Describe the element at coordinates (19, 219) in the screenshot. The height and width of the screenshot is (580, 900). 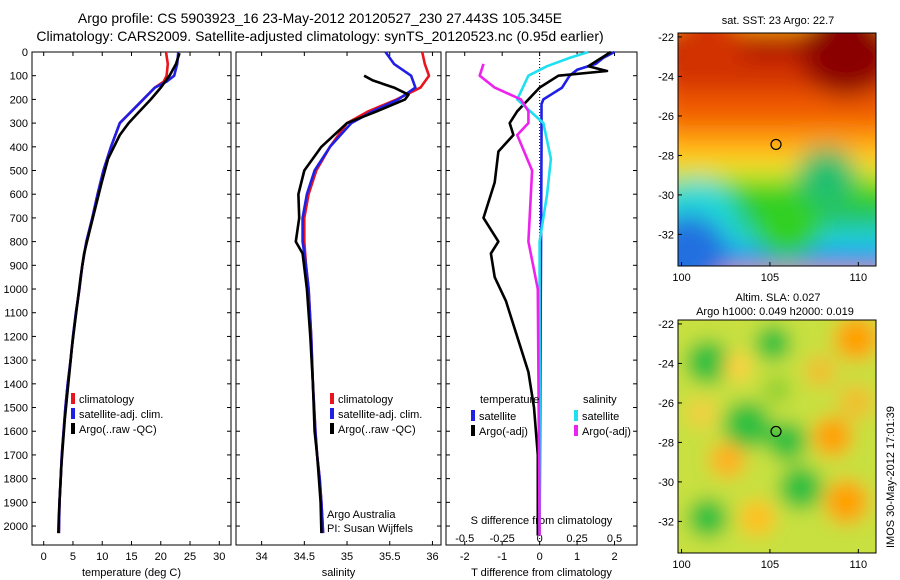
I see `y-tick-label: 700` at that location.